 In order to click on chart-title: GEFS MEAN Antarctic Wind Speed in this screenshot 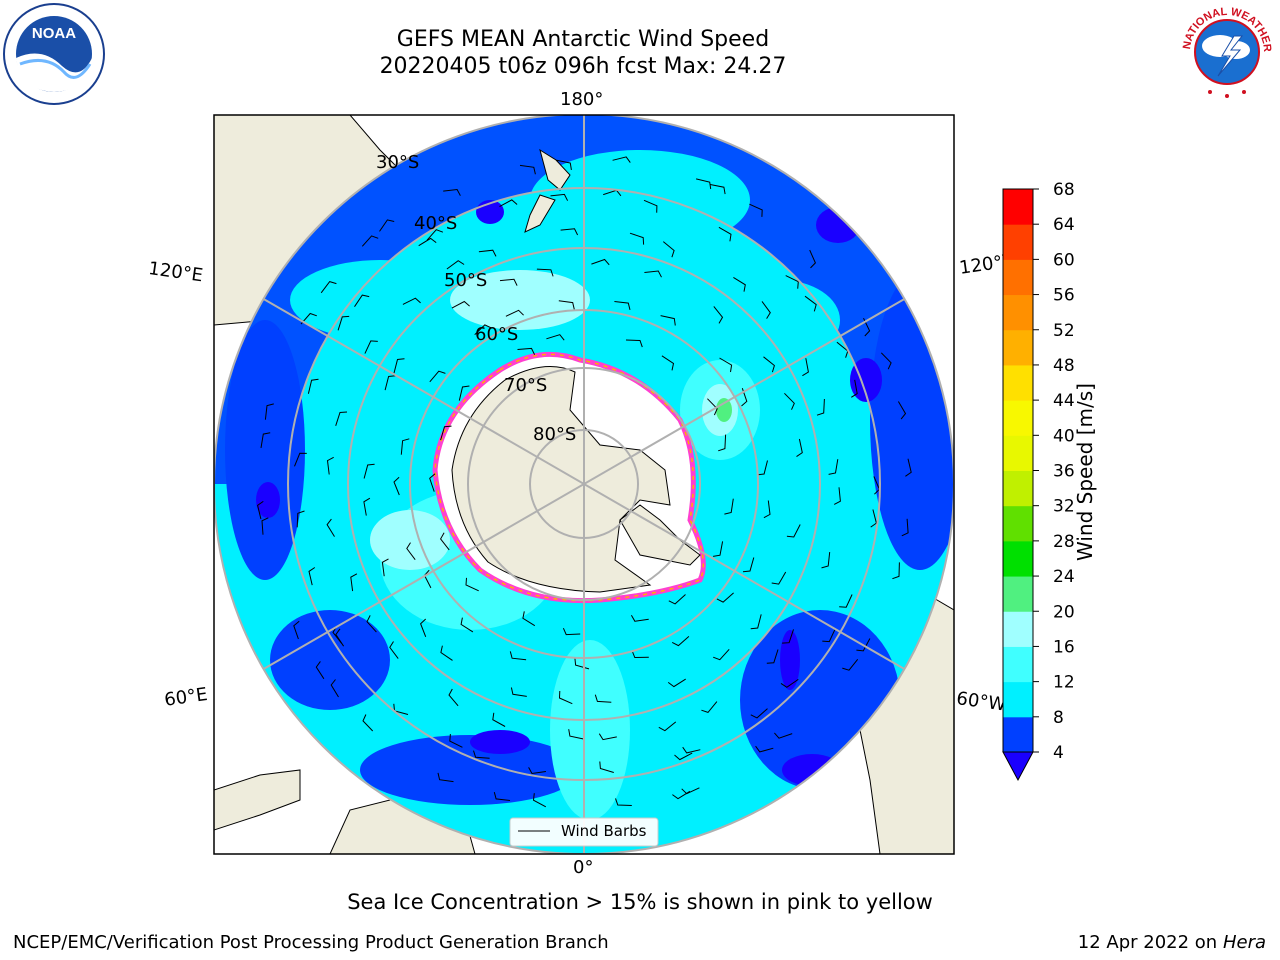, I will do `click(583, 39)`.